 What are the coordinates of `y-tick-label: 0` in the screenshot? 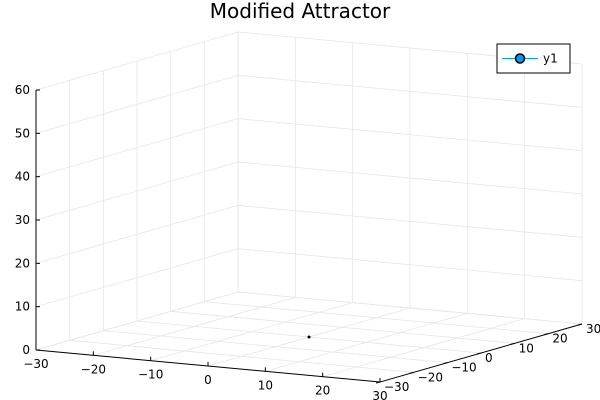 It's located at (489, 358).